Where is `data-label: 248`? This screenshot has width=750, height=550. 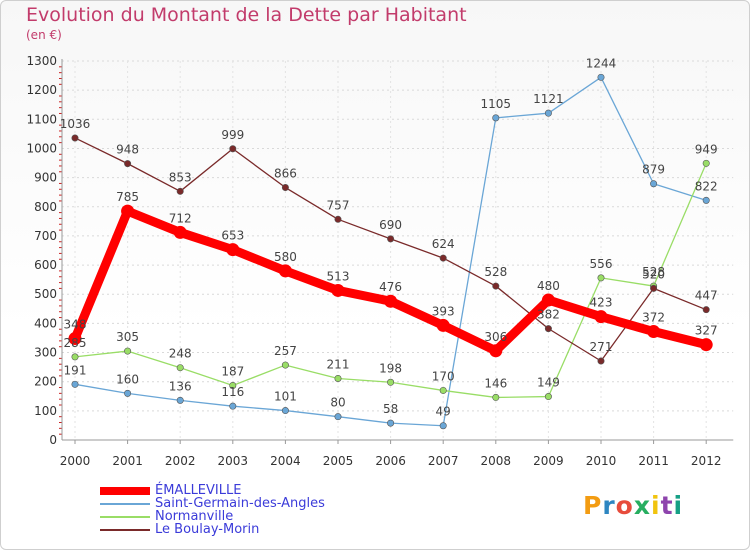
data-label: 248 is located at coordinates (180, 354).